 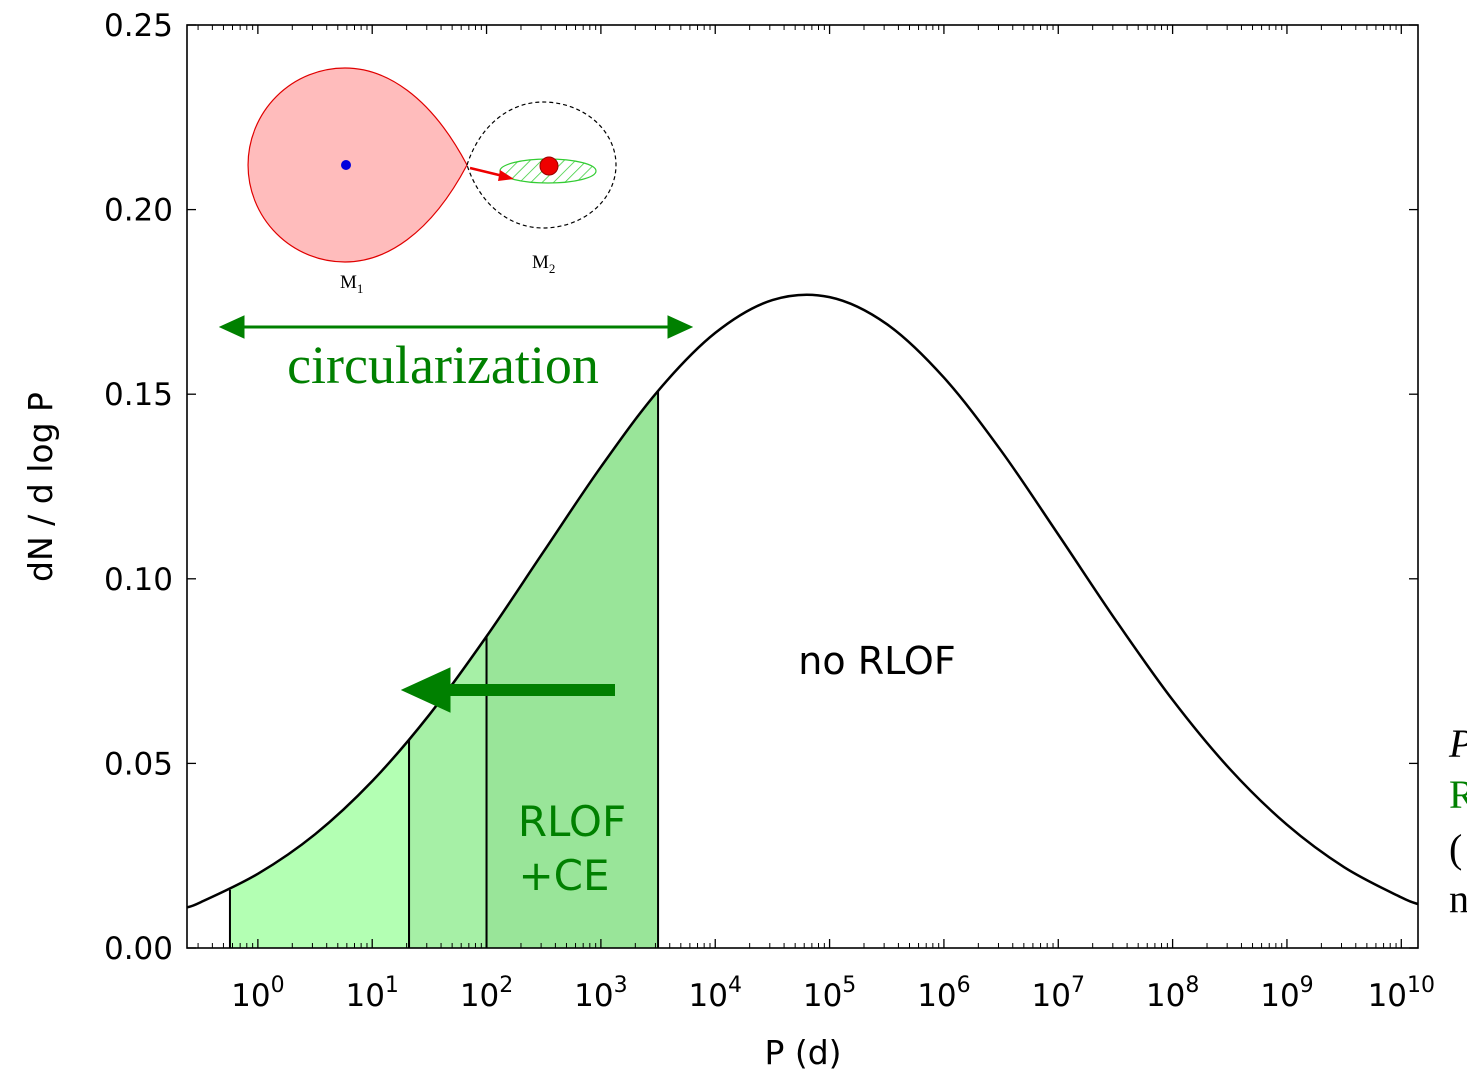 I want to click on x-tick-exponent: 2, so click(x=506, y=985).